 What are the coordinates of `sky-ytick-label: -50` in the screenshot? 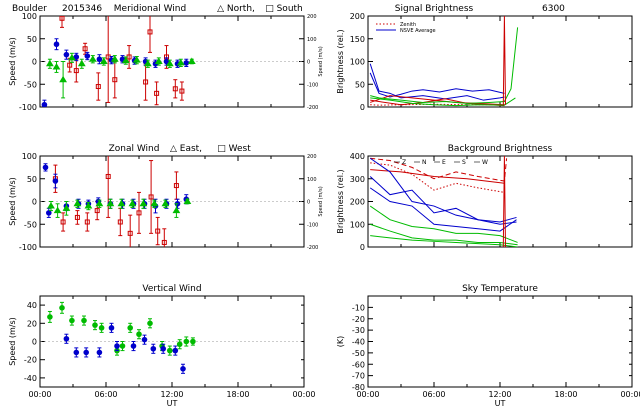 It's located at (358, 353).